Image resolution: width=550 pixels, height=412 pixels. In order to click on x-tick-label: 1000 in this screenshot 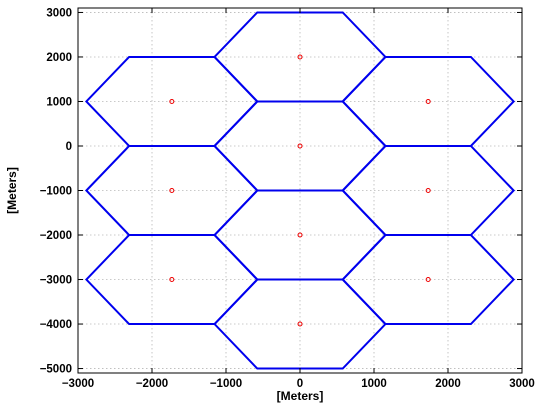, I will do `click(374, 384)`.